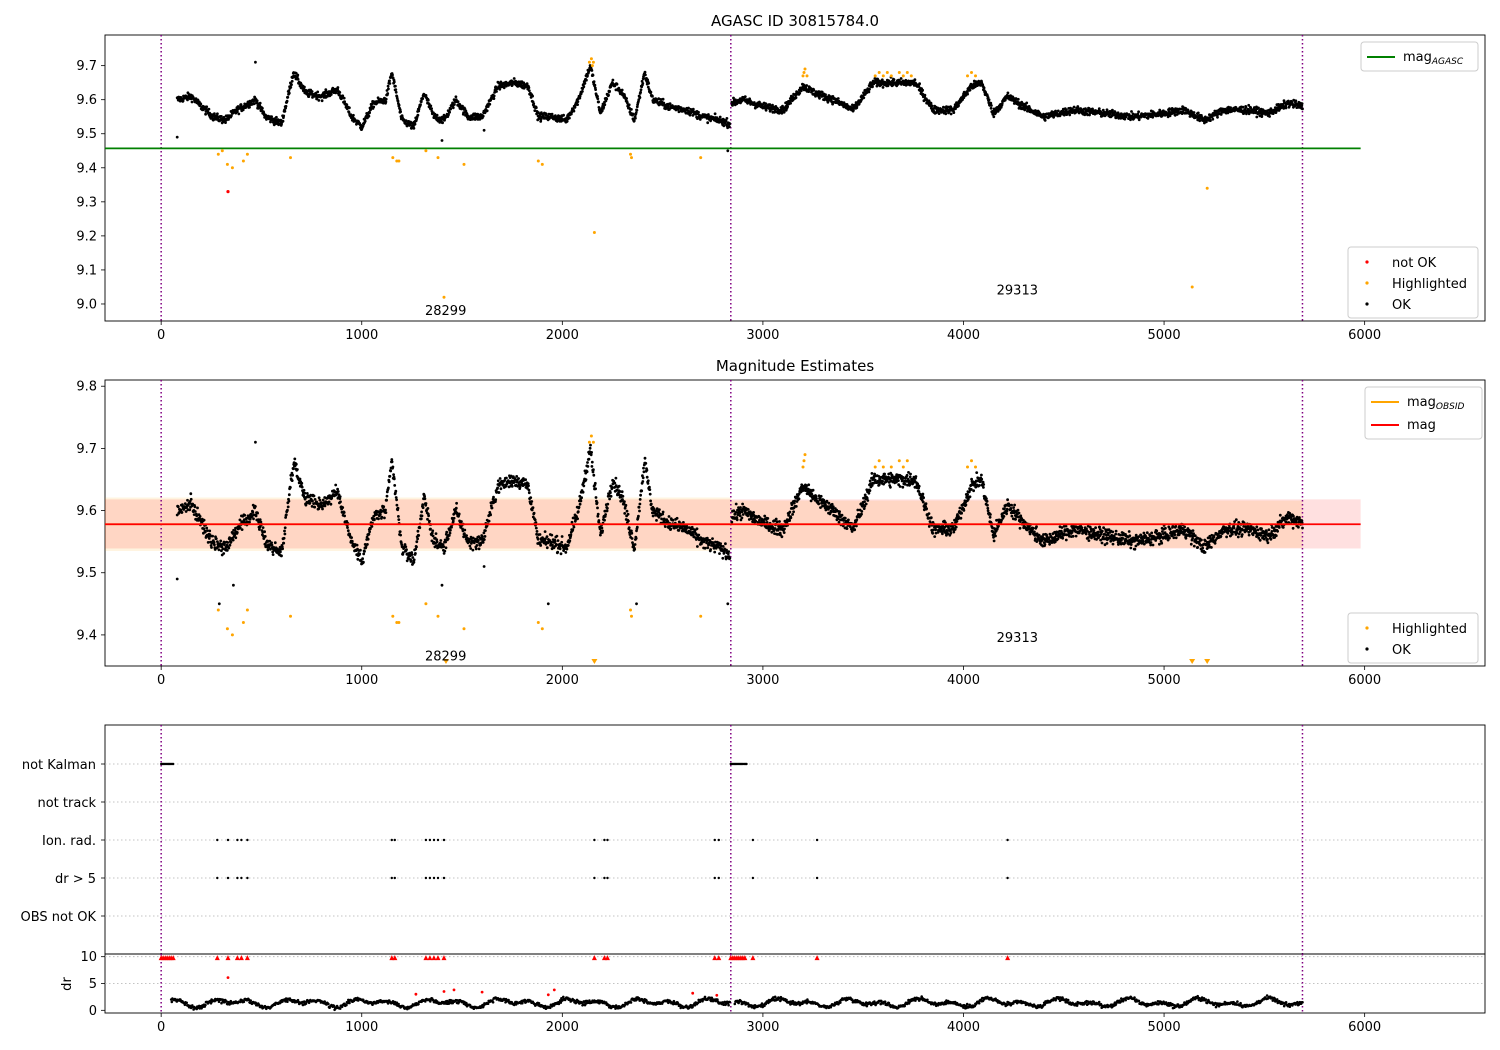 This screenshot has height=1050, width=1500. What do you see at coordinates (762, 335) in the screenshot?
I see `x-tick-label: 3000` at bounding box center [762, 335].